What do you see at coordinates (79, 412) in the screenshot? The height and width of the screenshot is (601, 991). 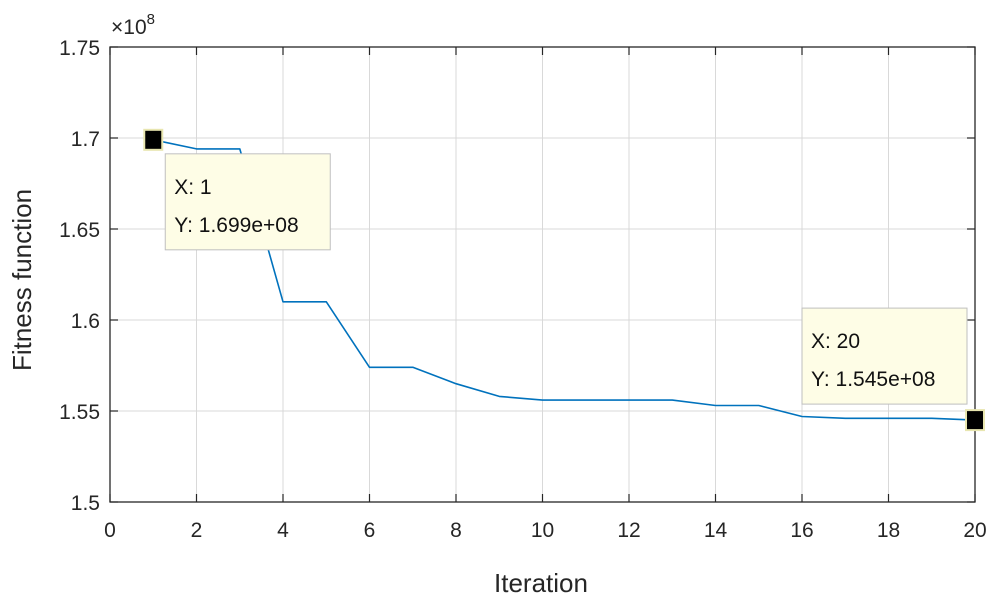 I see `y-tick-label: 1.55` at bounding box center [79, 412].